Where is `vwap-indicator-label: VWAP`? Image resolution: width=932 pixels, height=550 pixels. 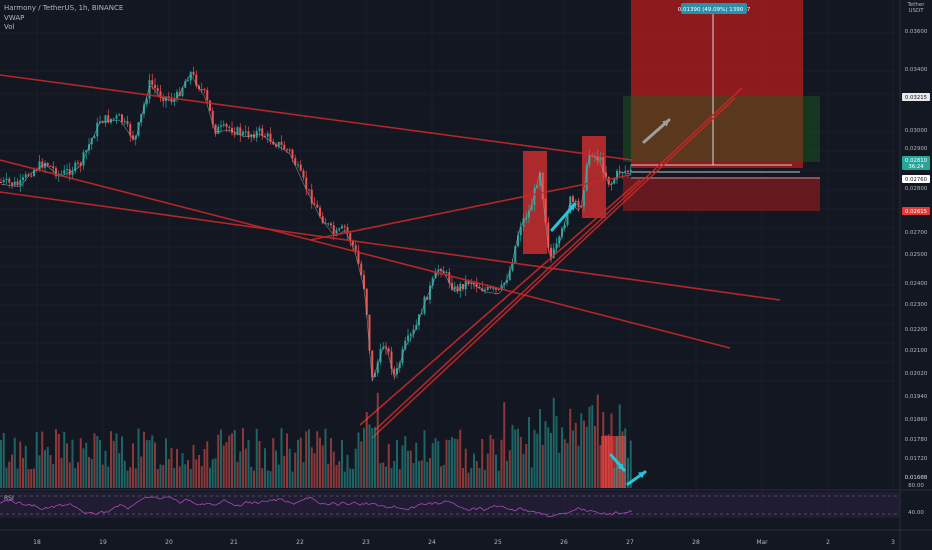 vwap-indicator-label: VWAP is located at coordinates (14, 17).